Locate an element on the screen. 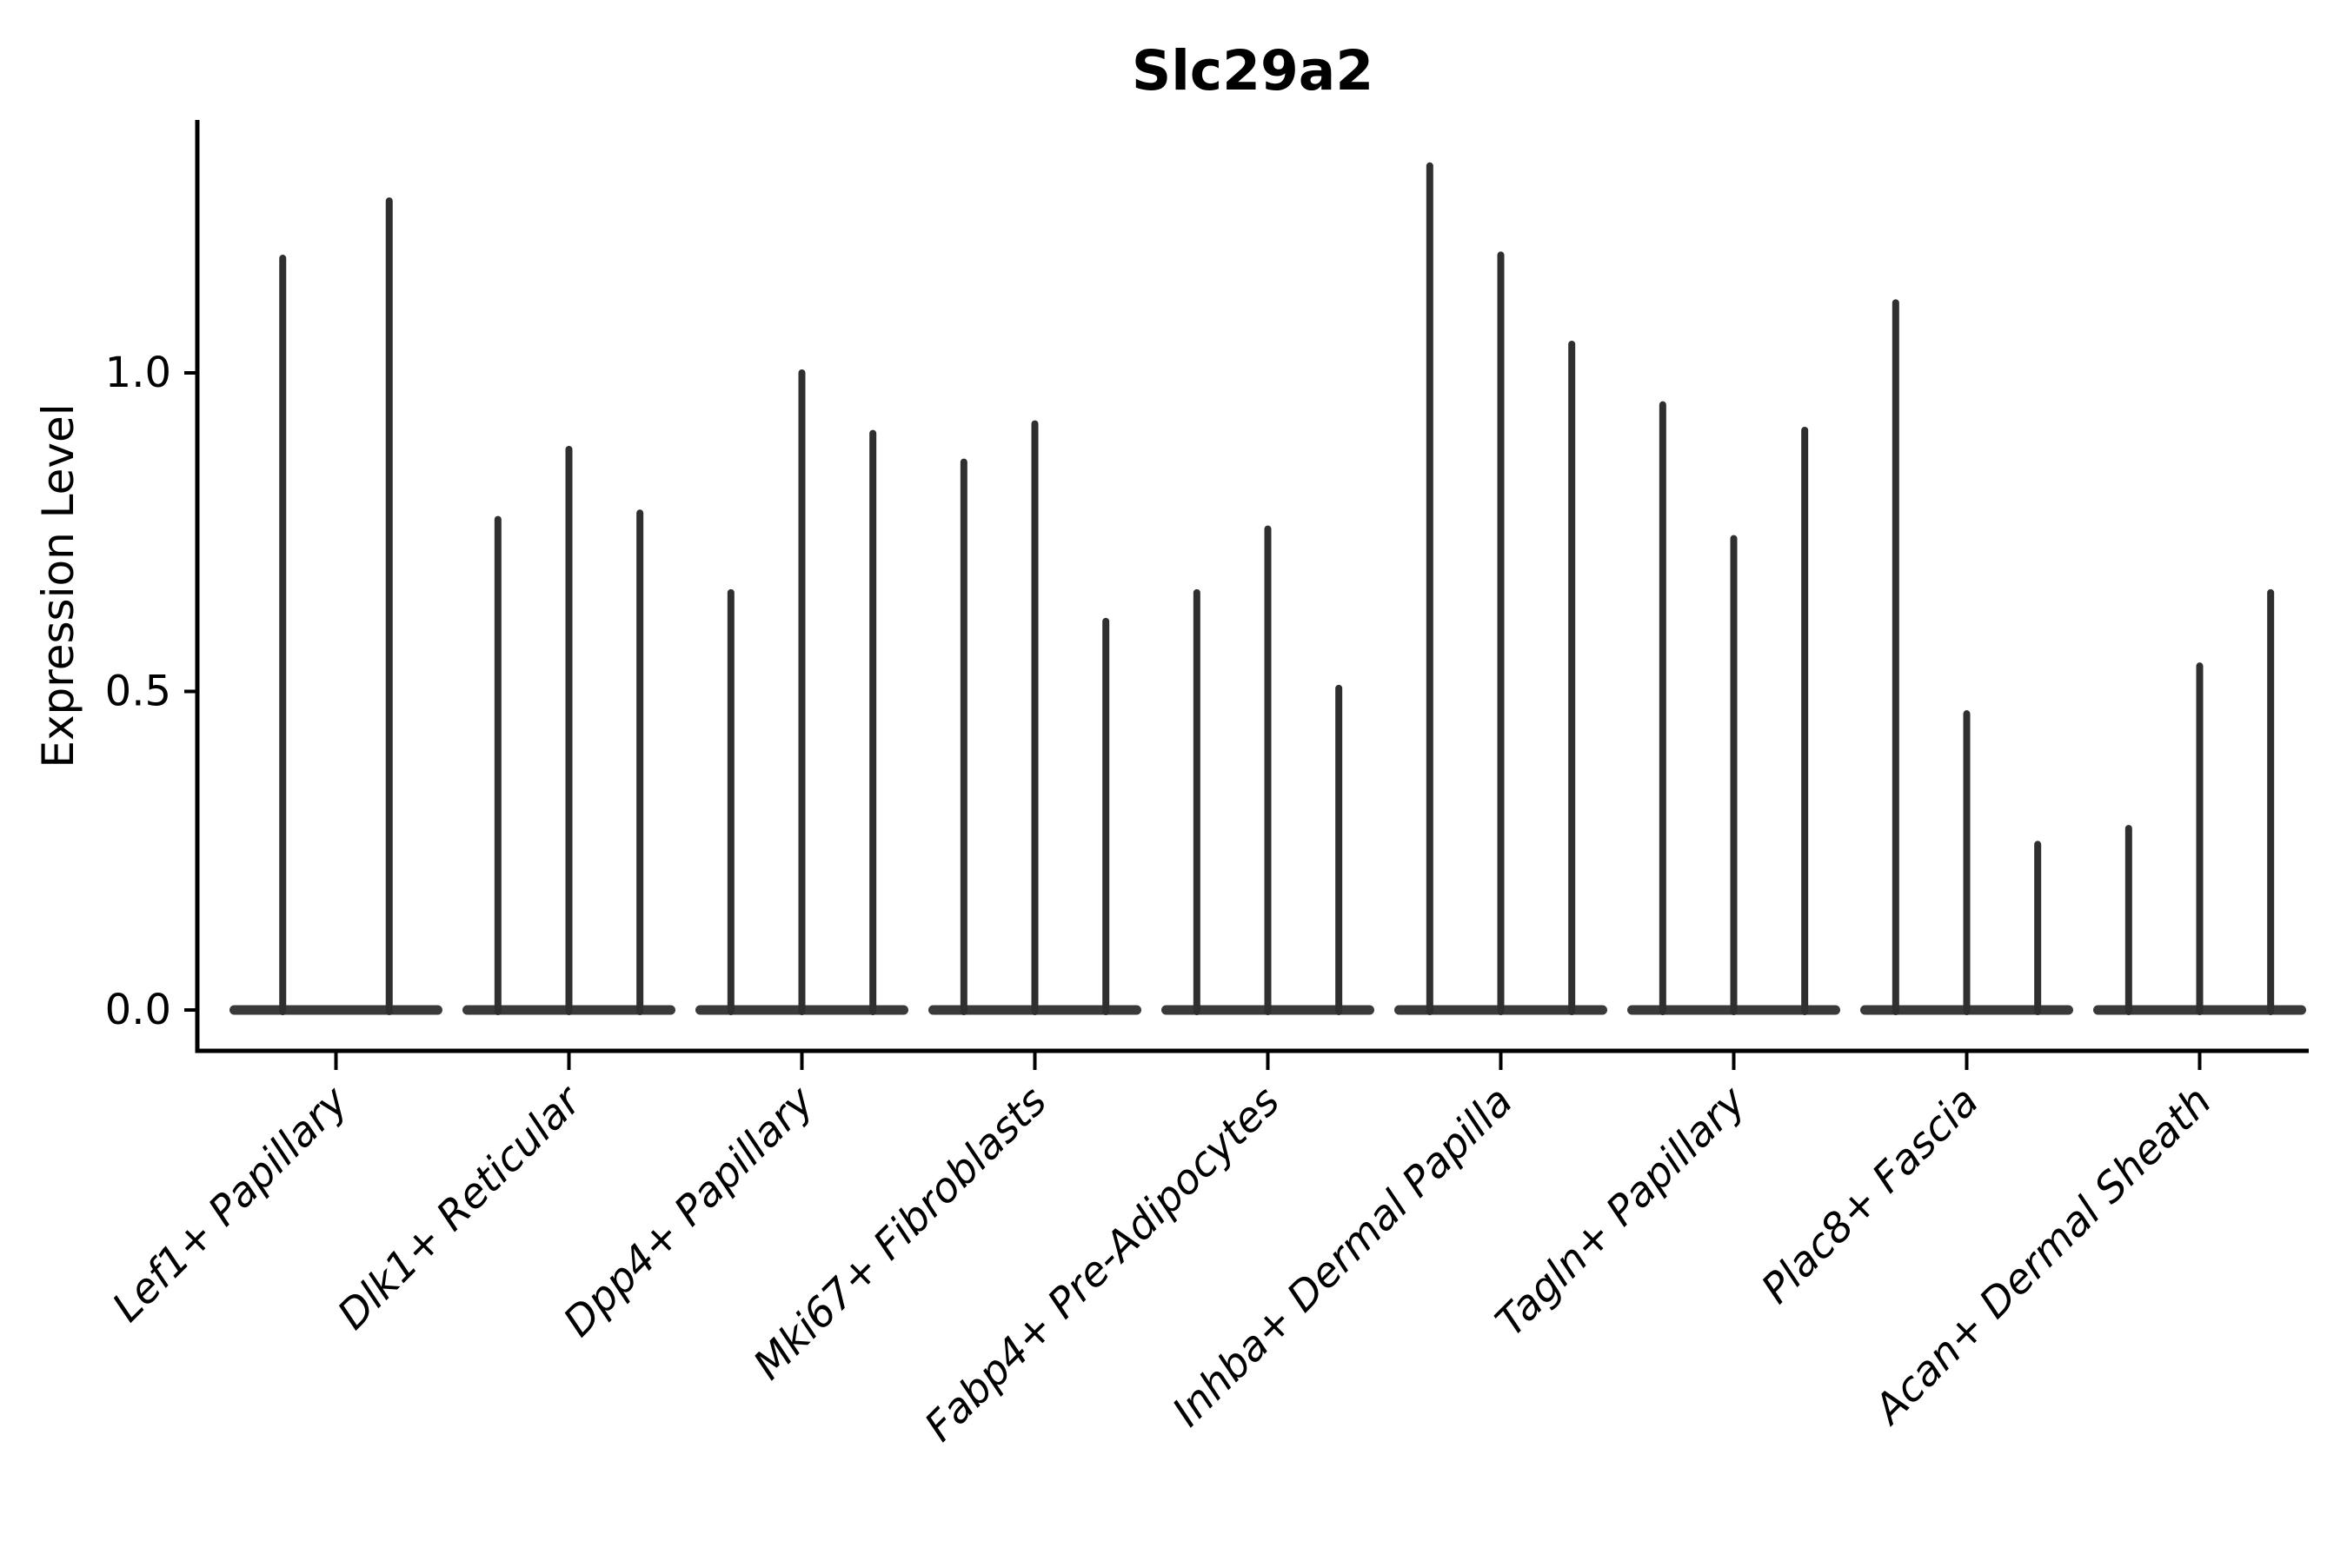  x-tick-label: Lef1+ Papillary is located at coordinates (231, 1204).